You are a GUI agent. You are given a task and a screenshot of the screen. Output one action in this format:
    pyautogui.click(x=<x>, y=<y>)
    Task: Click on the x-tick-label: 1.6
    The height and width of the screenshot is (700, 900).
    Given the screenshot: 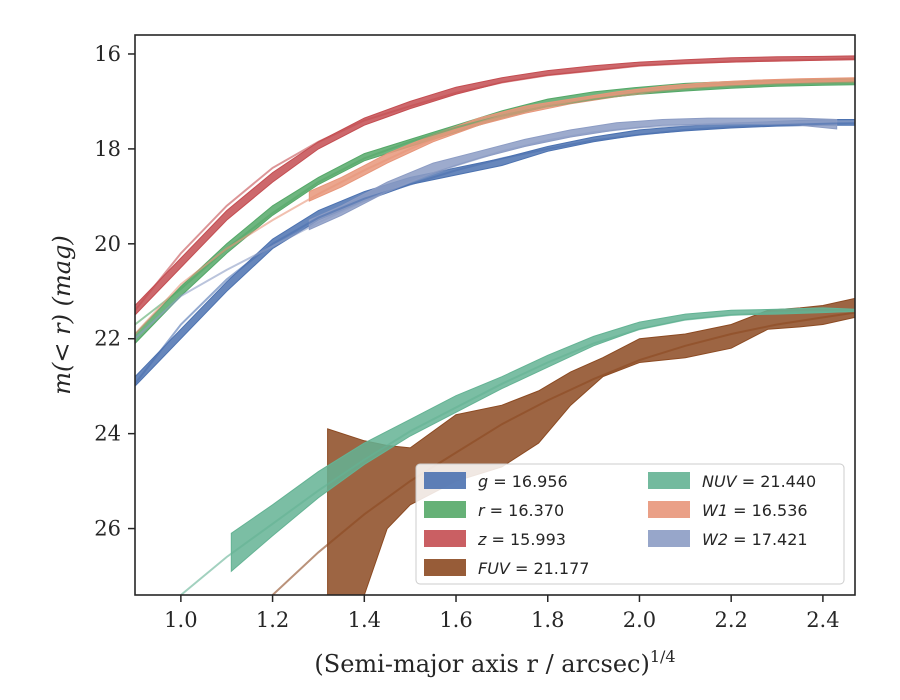 What is the action you would take?
    pyautogui.click(x=455, y=620)
    